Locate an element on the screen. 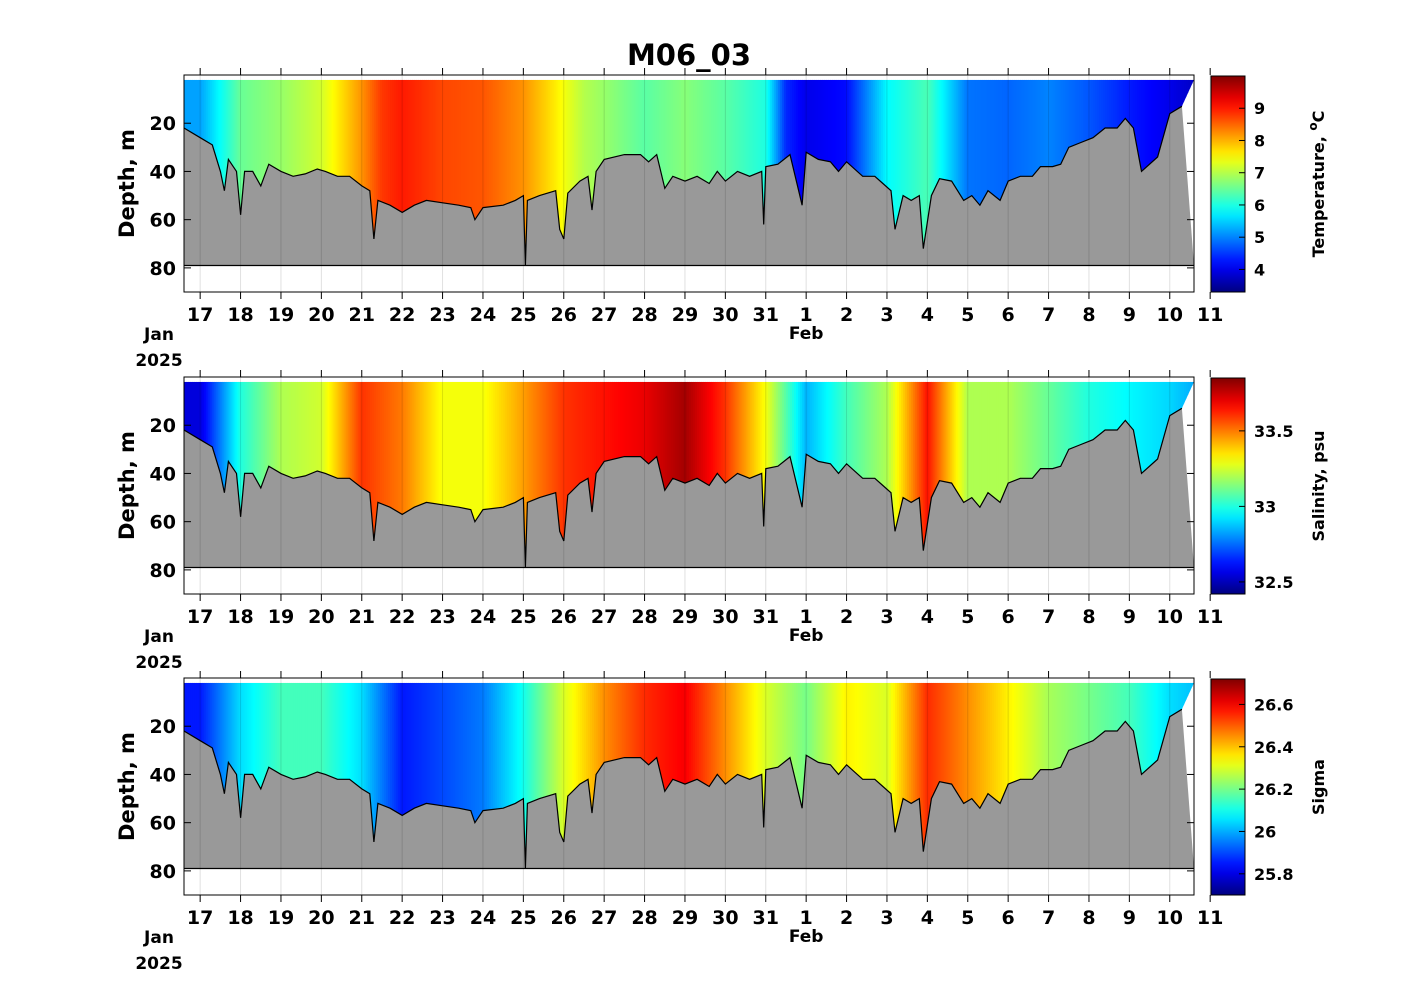  x-tick-label: 26 is located at coordinates (564, 617).